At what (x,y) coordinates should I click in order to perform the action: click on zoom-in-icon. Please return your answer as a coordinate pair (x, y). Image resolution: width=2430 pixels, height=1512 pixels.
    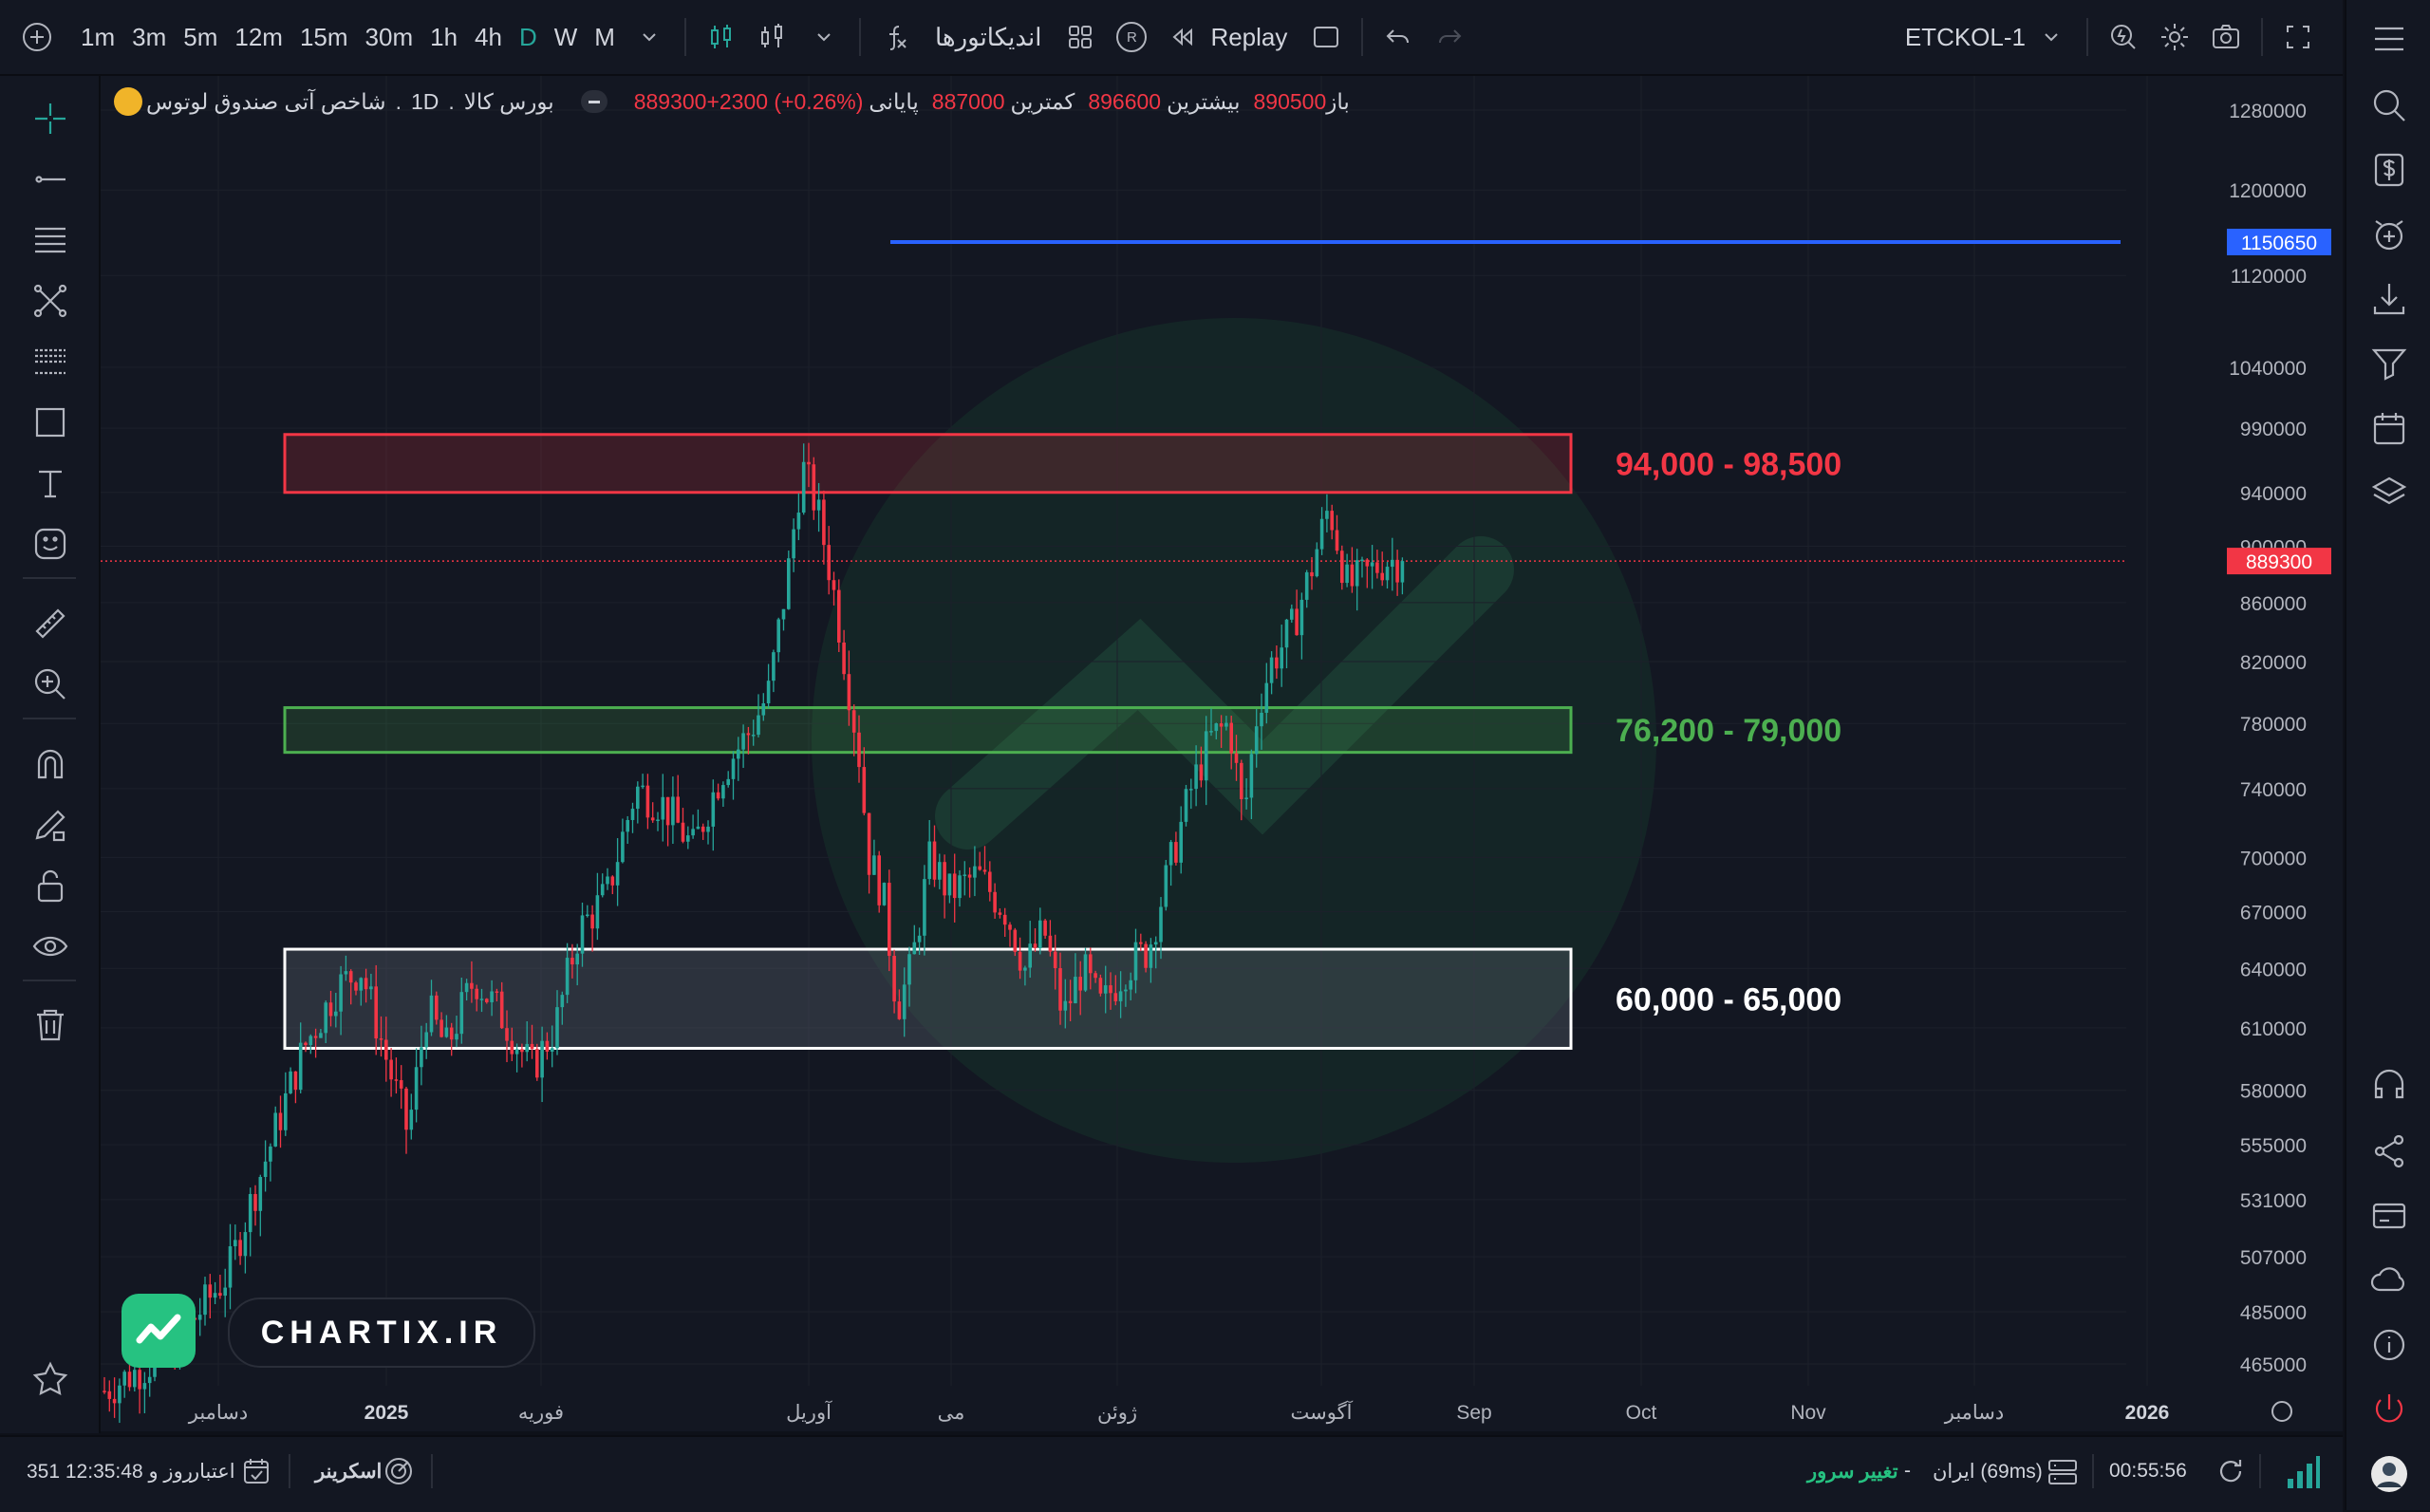
    Looking at the image, I should click on (50, 684).